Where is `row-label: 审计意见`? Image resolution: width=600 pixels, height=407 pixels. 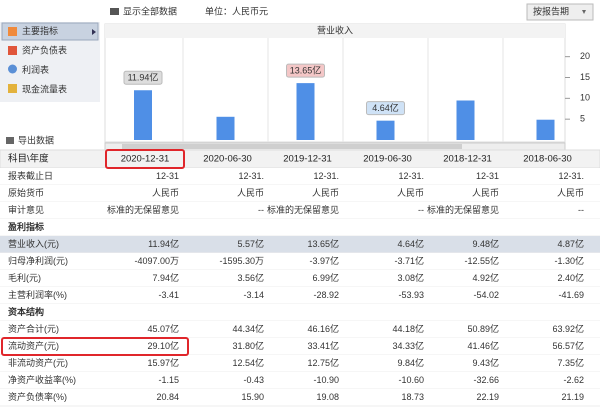 row-label: 审计意见 is located at coordinates (26, 209).